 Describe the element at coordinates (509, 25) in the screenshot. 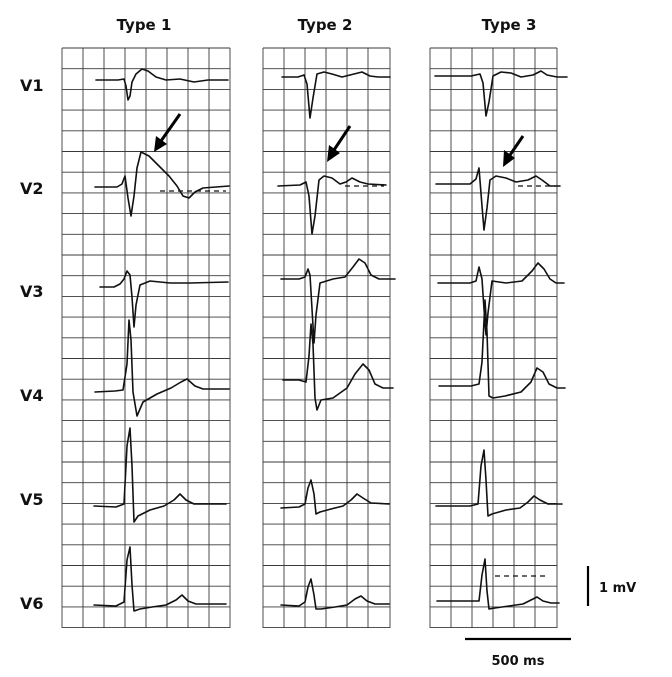

I see `column-title-type-3: Type 3` at that location.